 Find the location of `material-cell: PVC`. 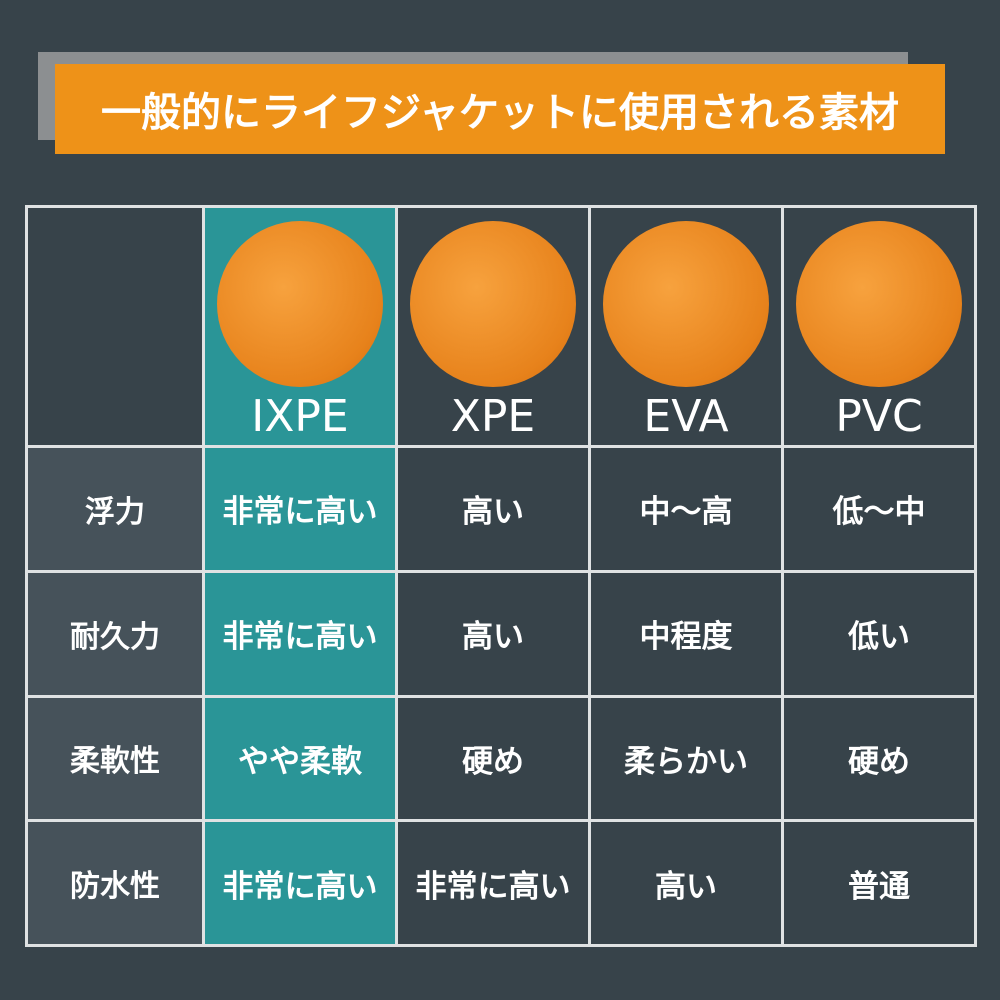

material-cell: PVC is located at coordinates (879, 326).